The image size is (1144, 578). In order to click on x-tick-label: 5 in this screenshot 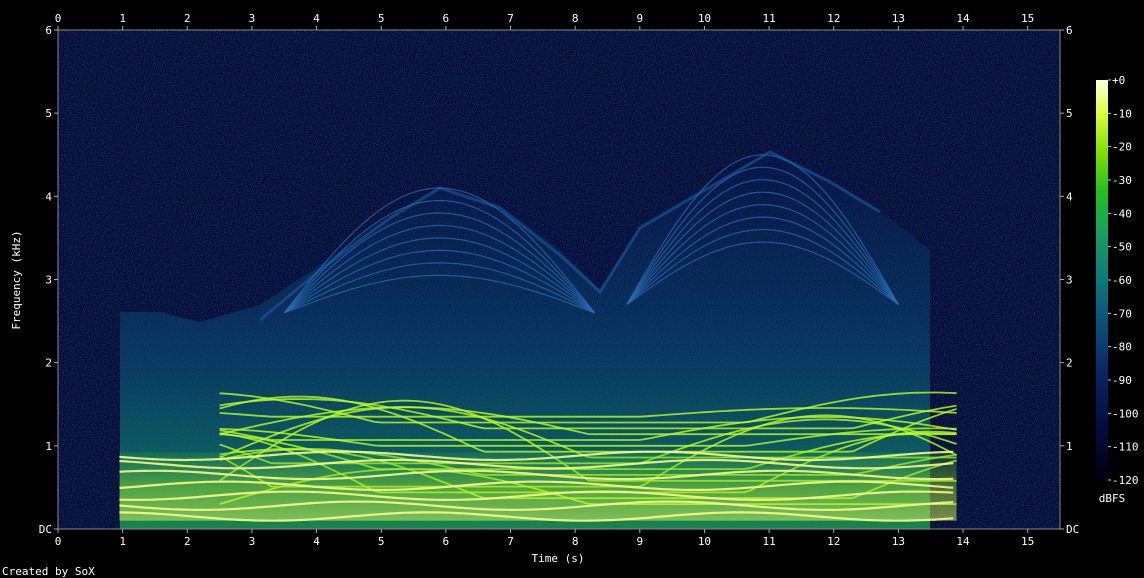, I will do `click(381, 541)`.